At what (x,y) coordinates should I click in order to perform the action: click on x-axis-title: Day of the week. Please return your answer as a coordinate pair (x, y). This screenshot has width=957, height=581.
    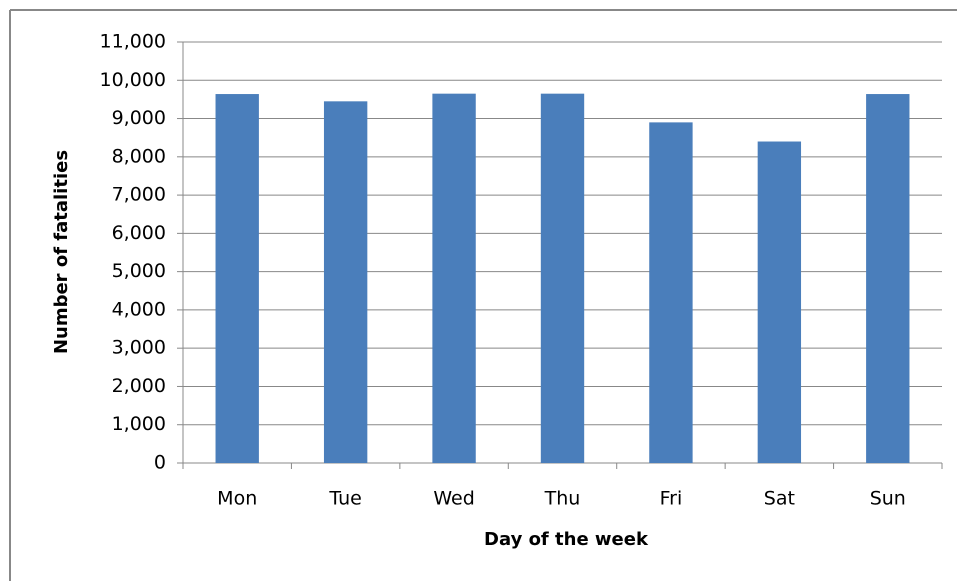
    Looking at the image, I should click on (566, 539).